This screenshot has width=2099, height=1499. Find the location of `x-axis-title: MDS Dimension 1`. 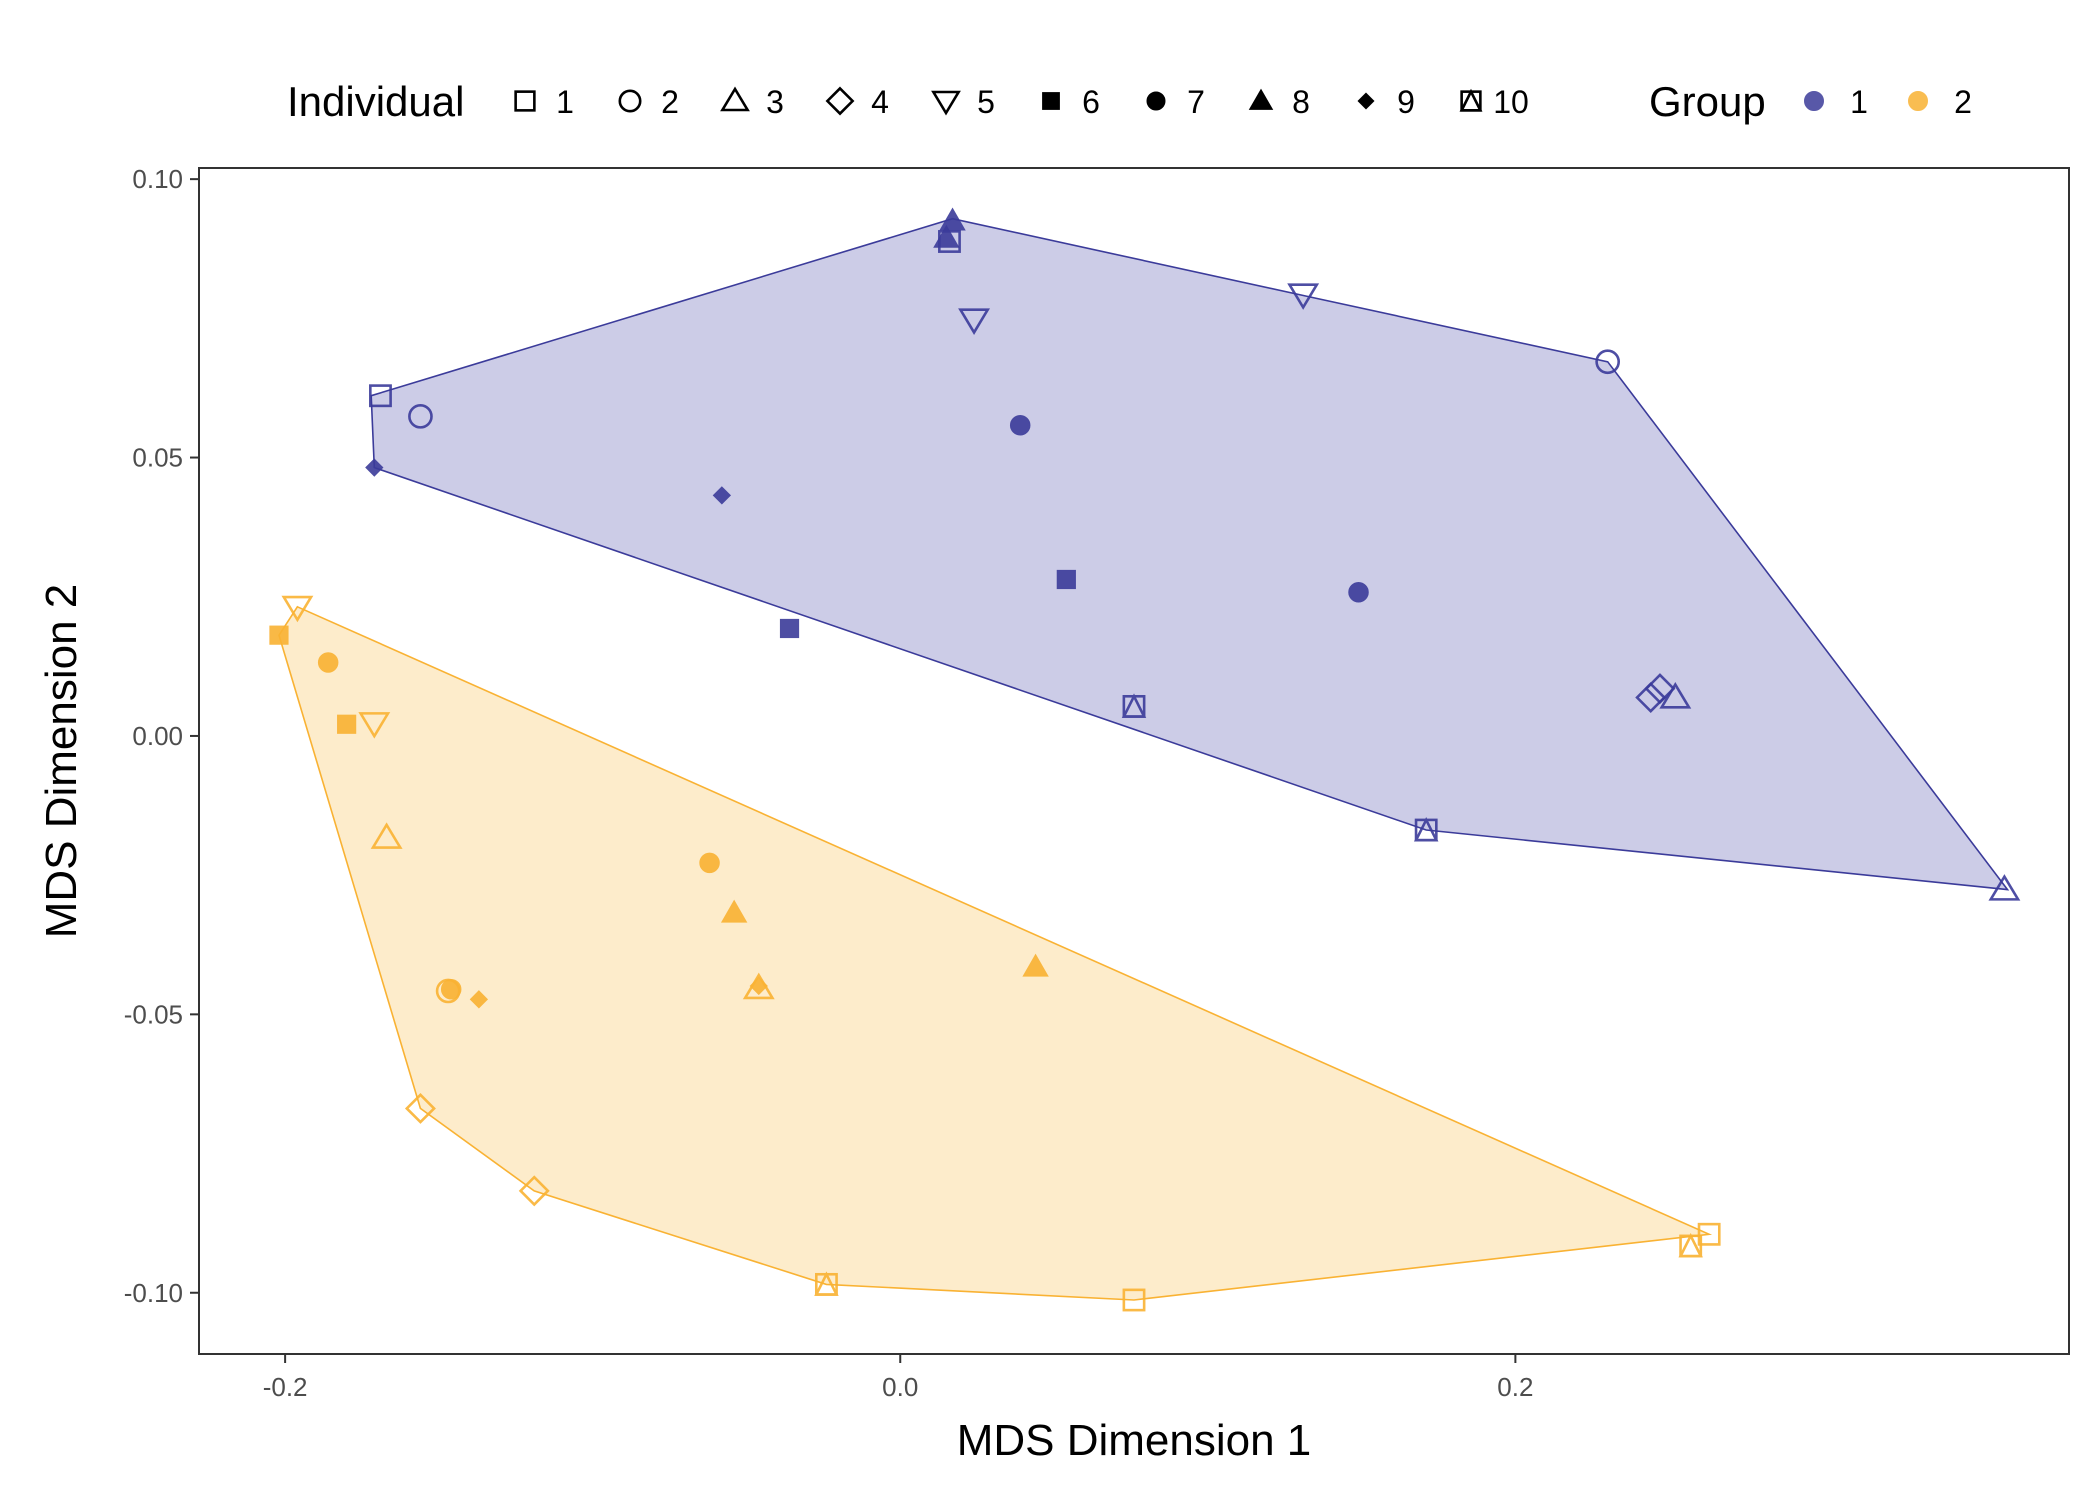

x-axis-title: MDS Dimension 1 is located at coordinates (1134, 1440).